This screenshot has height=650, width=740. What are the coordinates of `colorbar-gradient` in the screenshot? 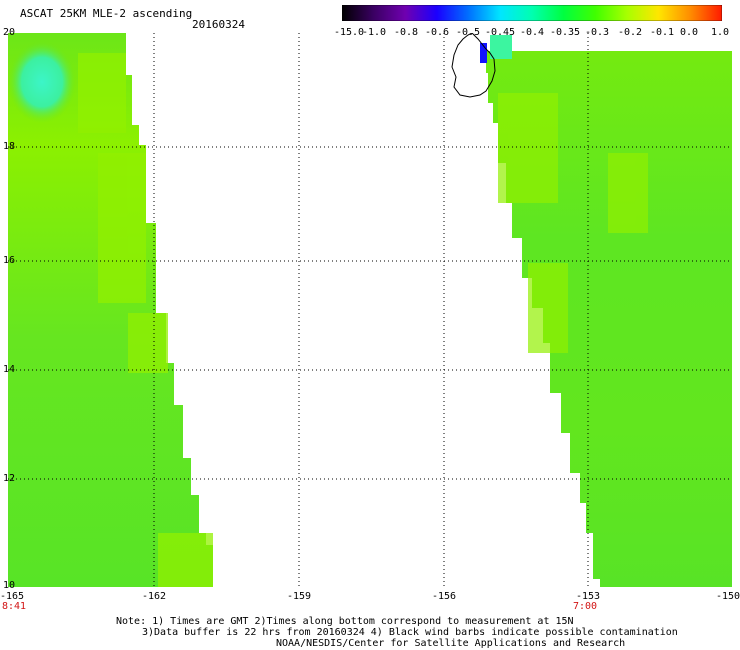 It's located at (532, 13).